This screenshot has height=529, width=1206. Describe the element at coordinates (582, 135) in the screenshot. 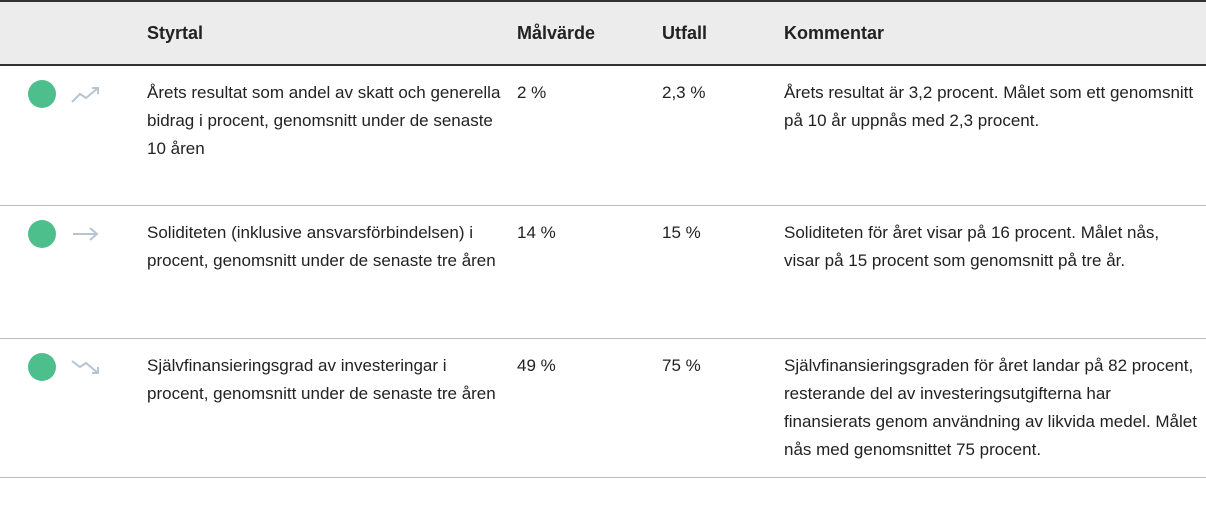

I see `cell: 2 %` at that location.